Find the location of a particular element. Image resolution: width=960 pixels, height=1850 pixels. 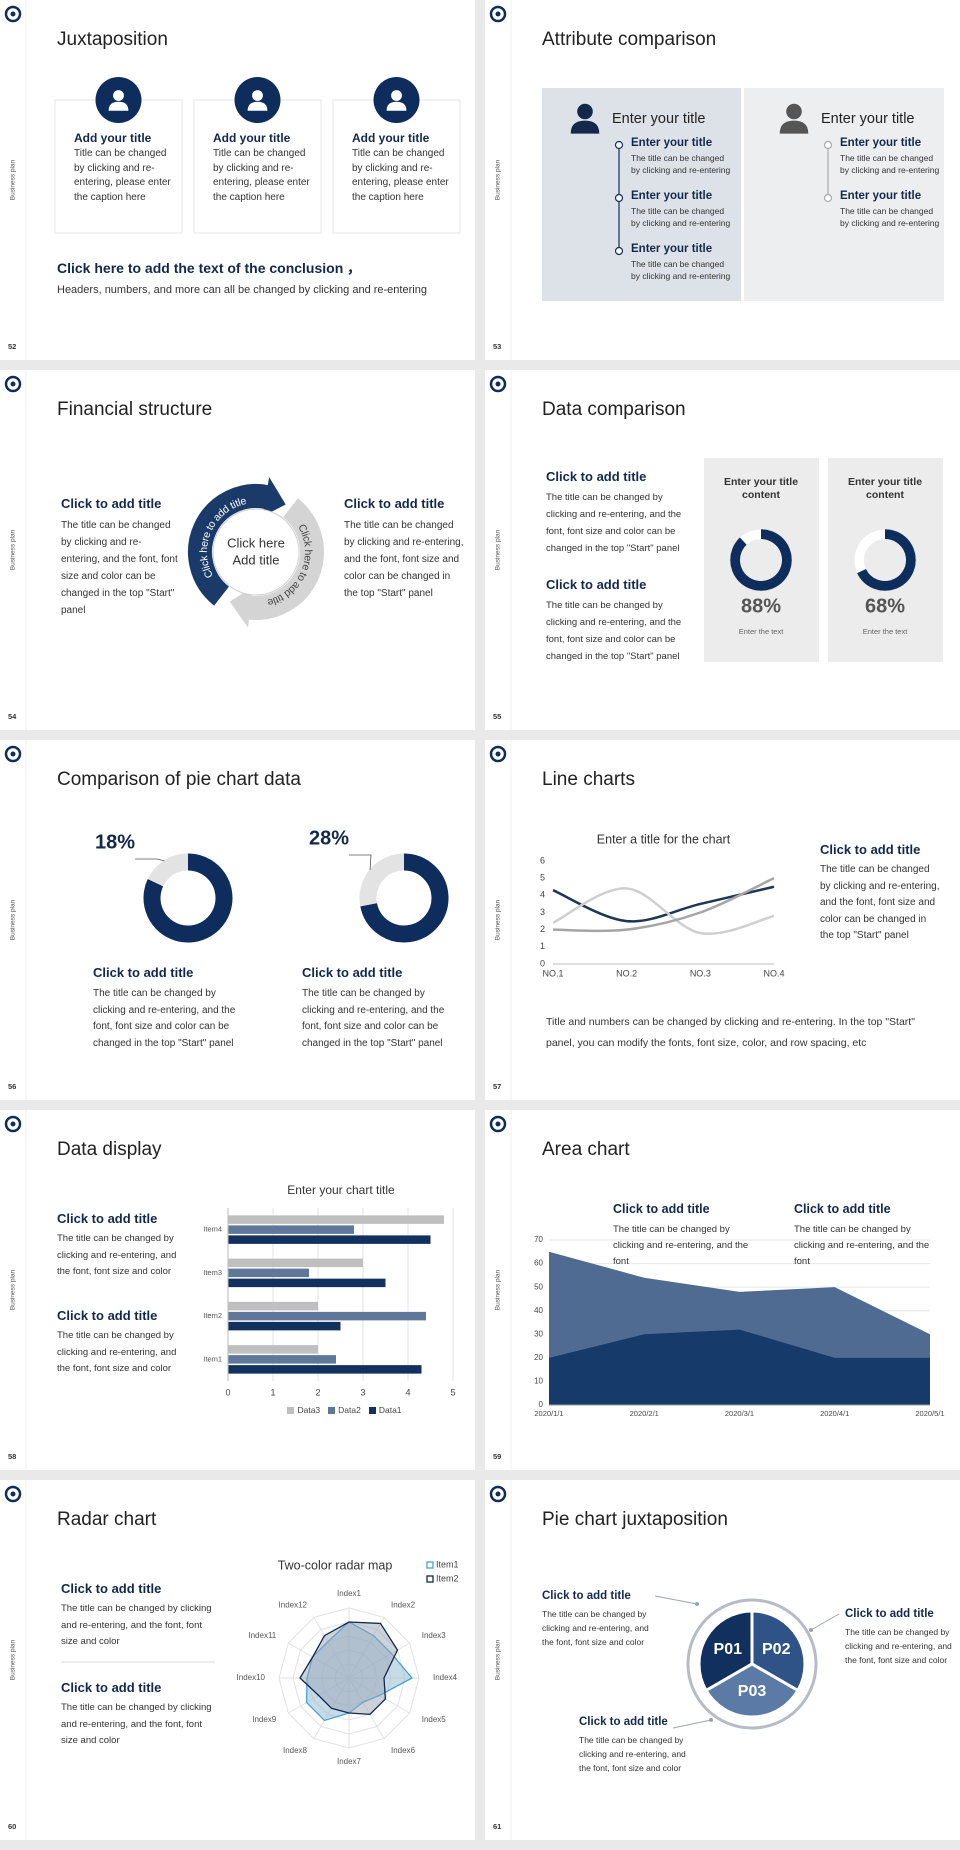

slide-title: Data display is located at coordinates (109, 1149).